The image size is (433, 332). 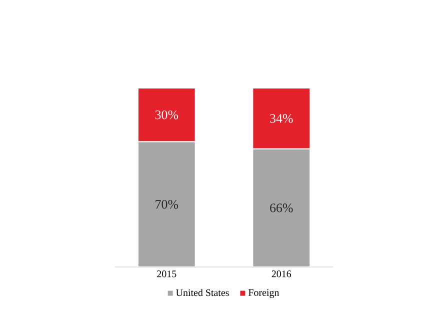 What do you see at coordinates (281, 208) in the screenshot?
I see `data-label: 66%` at bounding box center [281, 208].